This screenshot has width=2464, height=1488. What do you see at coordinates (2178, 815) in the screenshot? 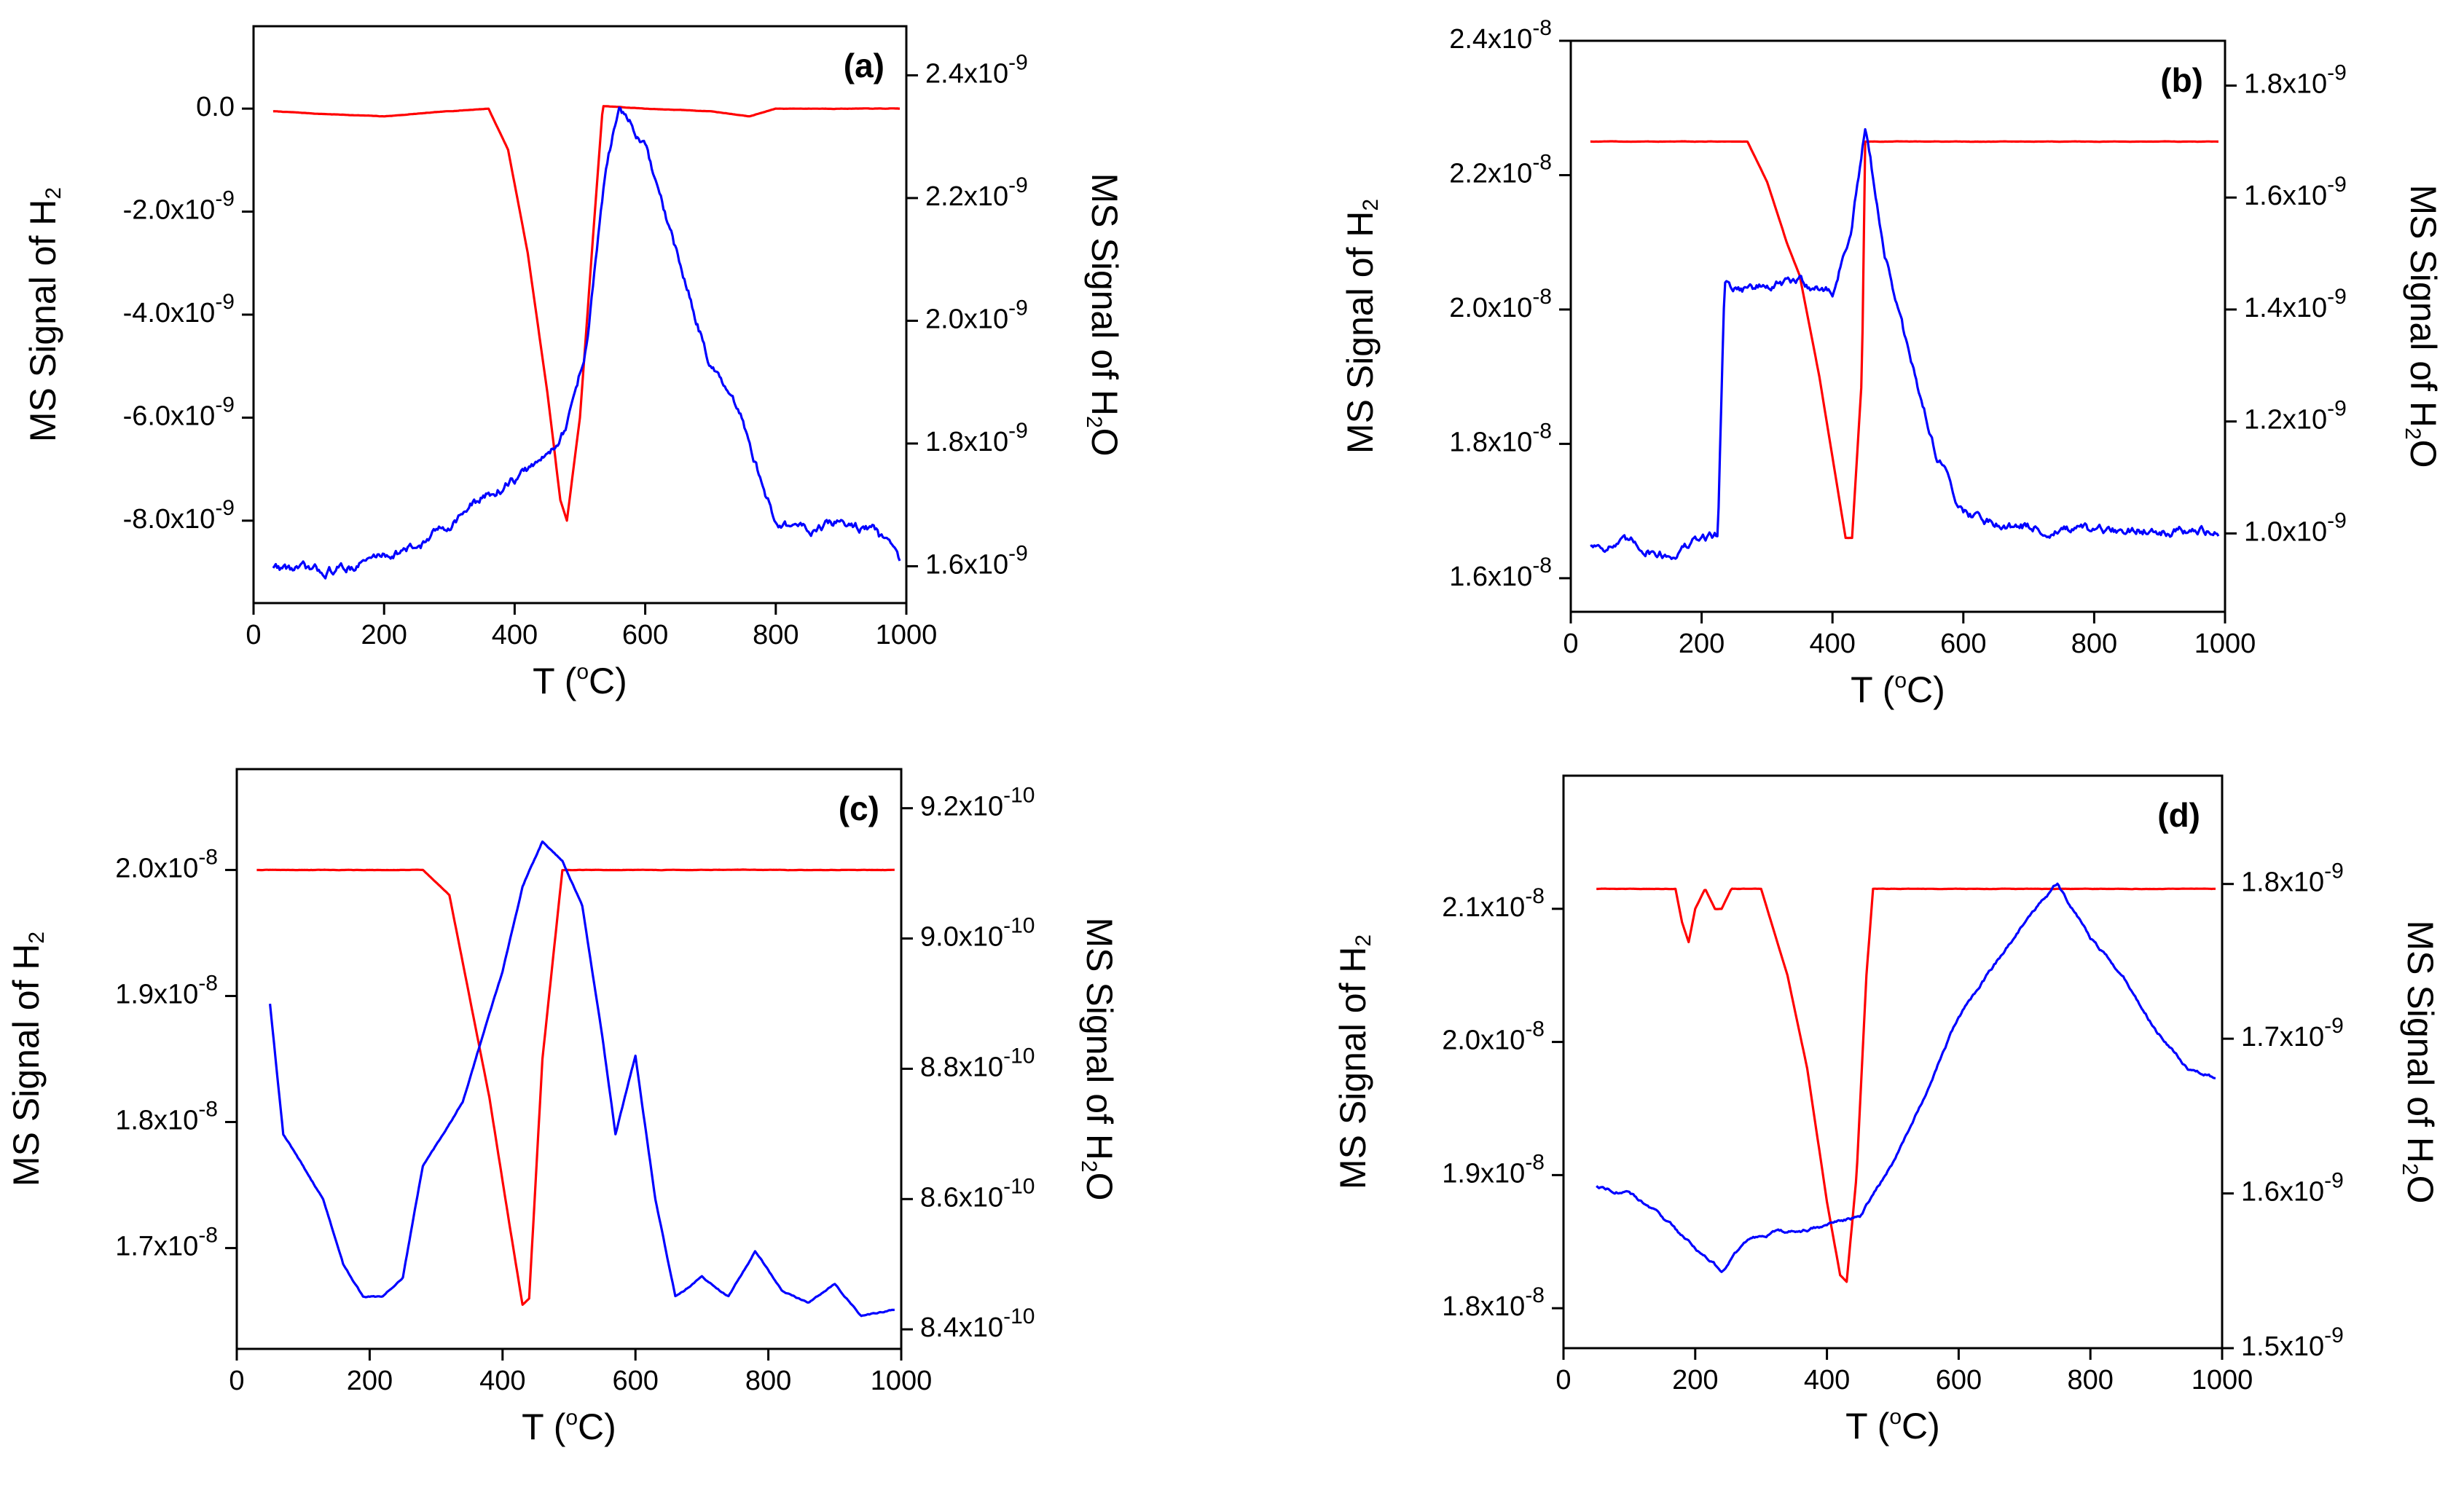
I see `panel-label: (d)` at bounding box center [2178, 815].